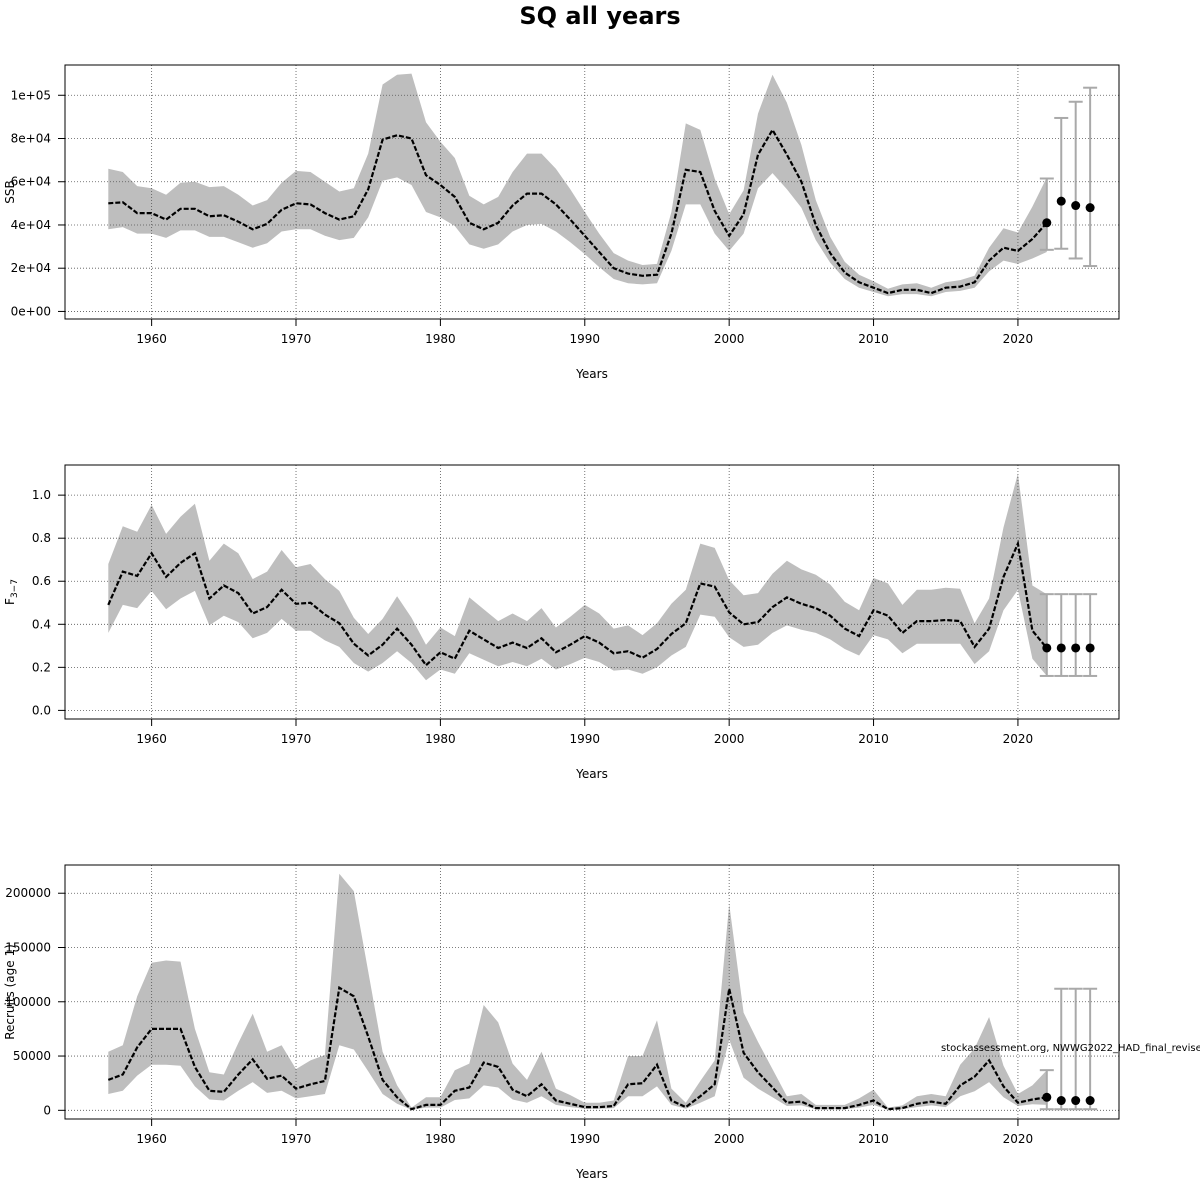  Describe the element at coordinates (873, 1139) in the screenshot. I see `p2-x-tick-label-2010: 2010` at that location.